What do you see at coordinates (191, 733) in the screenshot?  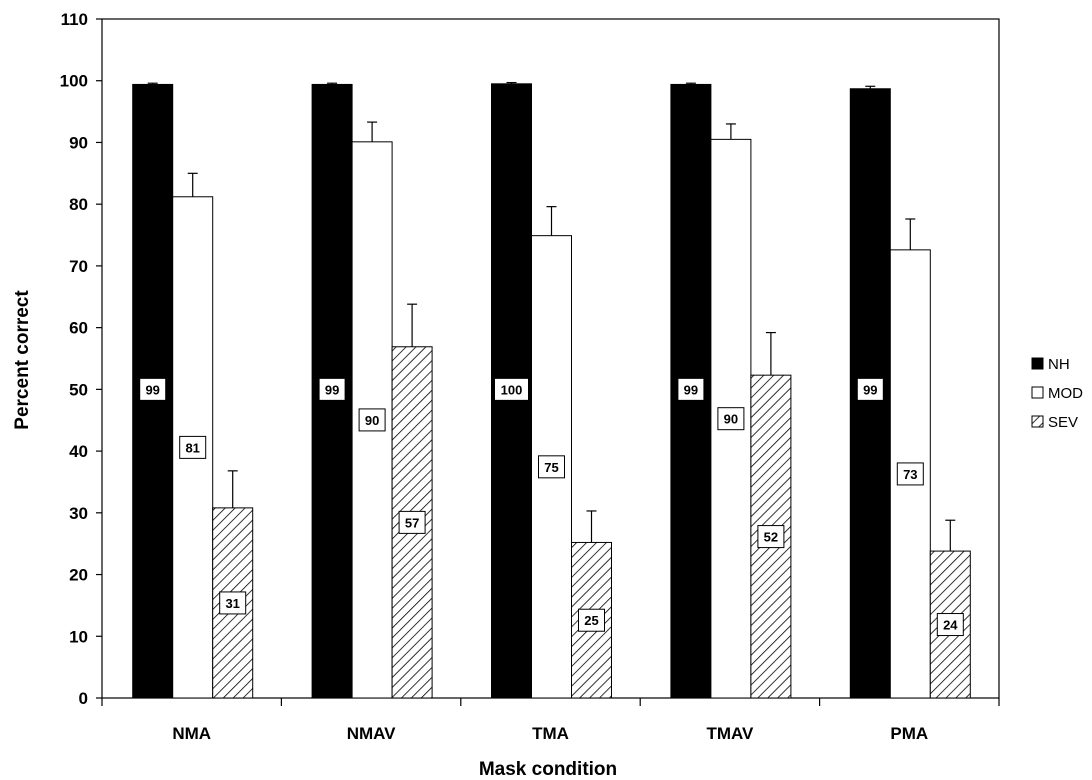 I see `x-tick-label: NMA` at bounding box center [191, 733].